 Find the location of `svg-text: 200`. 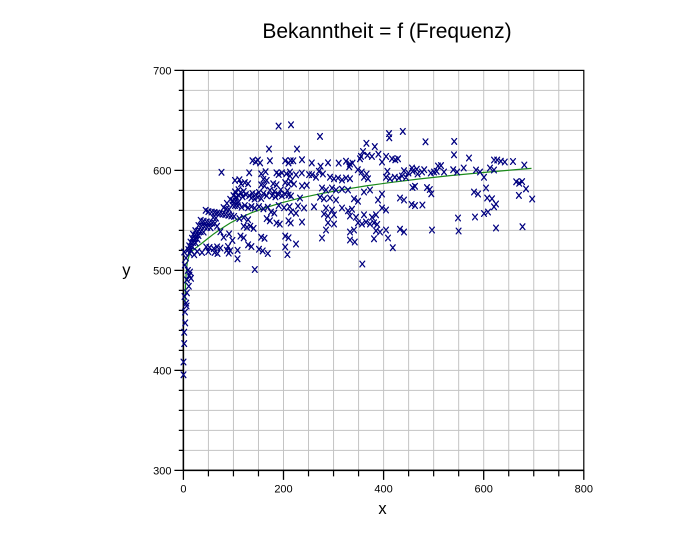

svg-text: 200 is located at coordinates (283, 490).